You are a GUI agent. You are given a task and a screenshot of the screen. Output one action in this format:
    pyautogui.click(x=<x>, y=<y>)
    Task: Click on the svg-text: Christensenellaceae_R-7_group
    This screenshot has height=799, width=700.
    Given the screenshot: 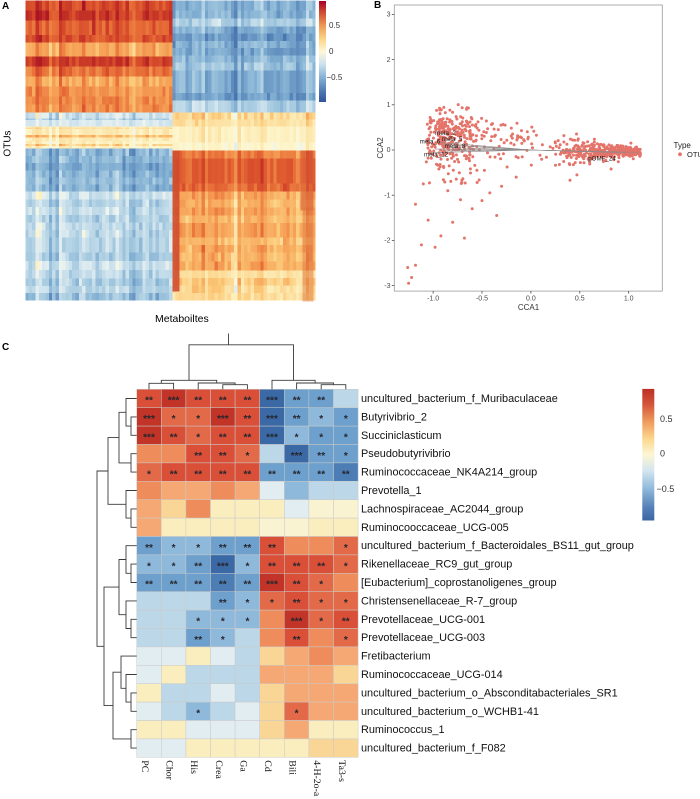 What is the action you would take?
    pyautogui.click(x=439, y=601)
    